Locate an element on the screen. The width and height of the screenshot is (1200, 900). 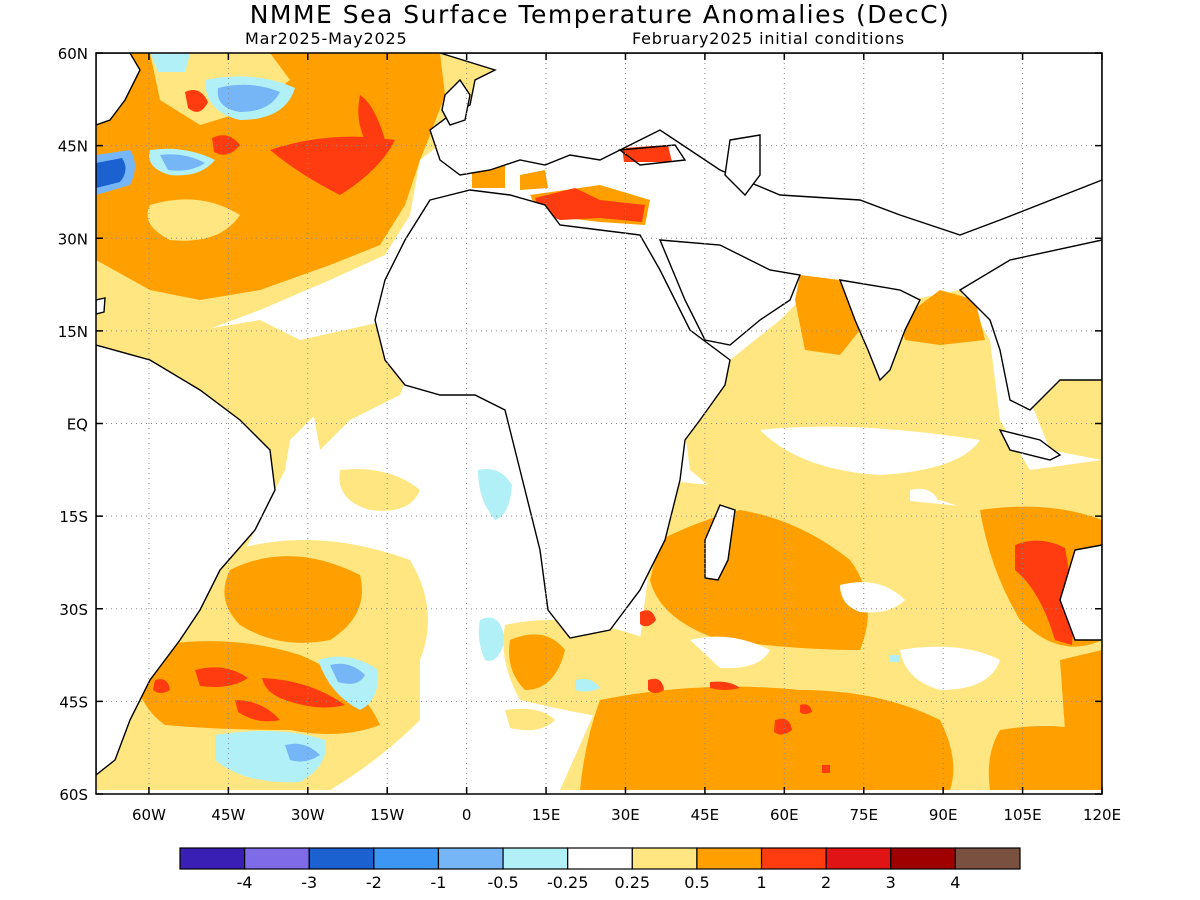
colorbar is located at coordinates (600, 858).